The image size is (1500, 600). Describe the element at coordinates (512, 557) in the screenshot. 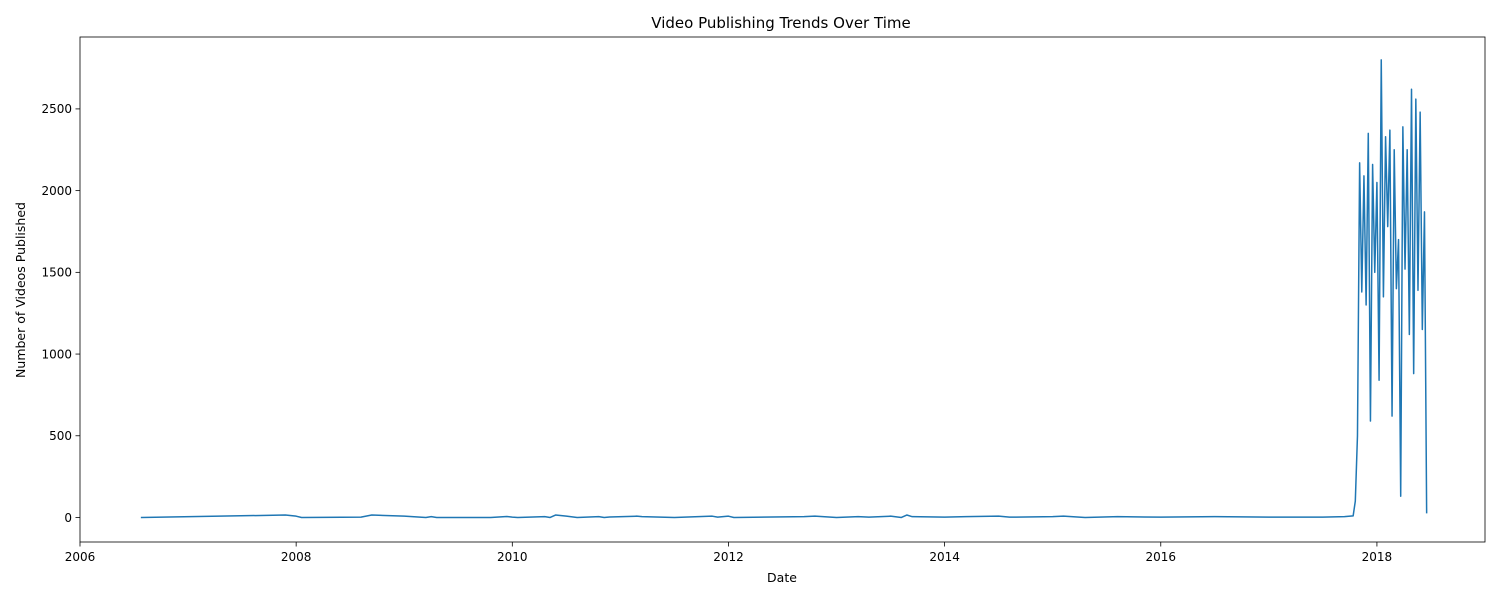

I see `x-tick-label-2: 2010` at that location.